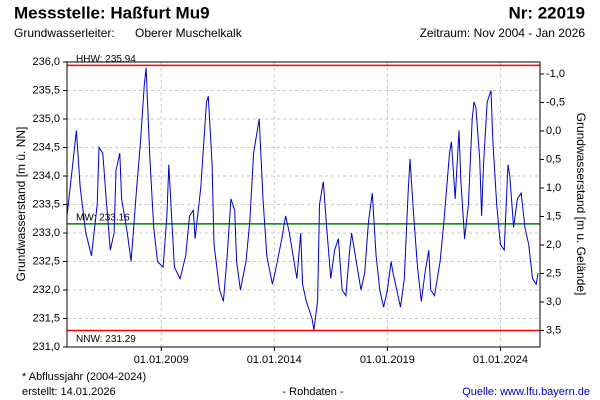 This screenshot has height=400, width=600. Describe the element at coordinates (46, 204) in the screenshot. I see `y-tick-label: 233,5` at that location.